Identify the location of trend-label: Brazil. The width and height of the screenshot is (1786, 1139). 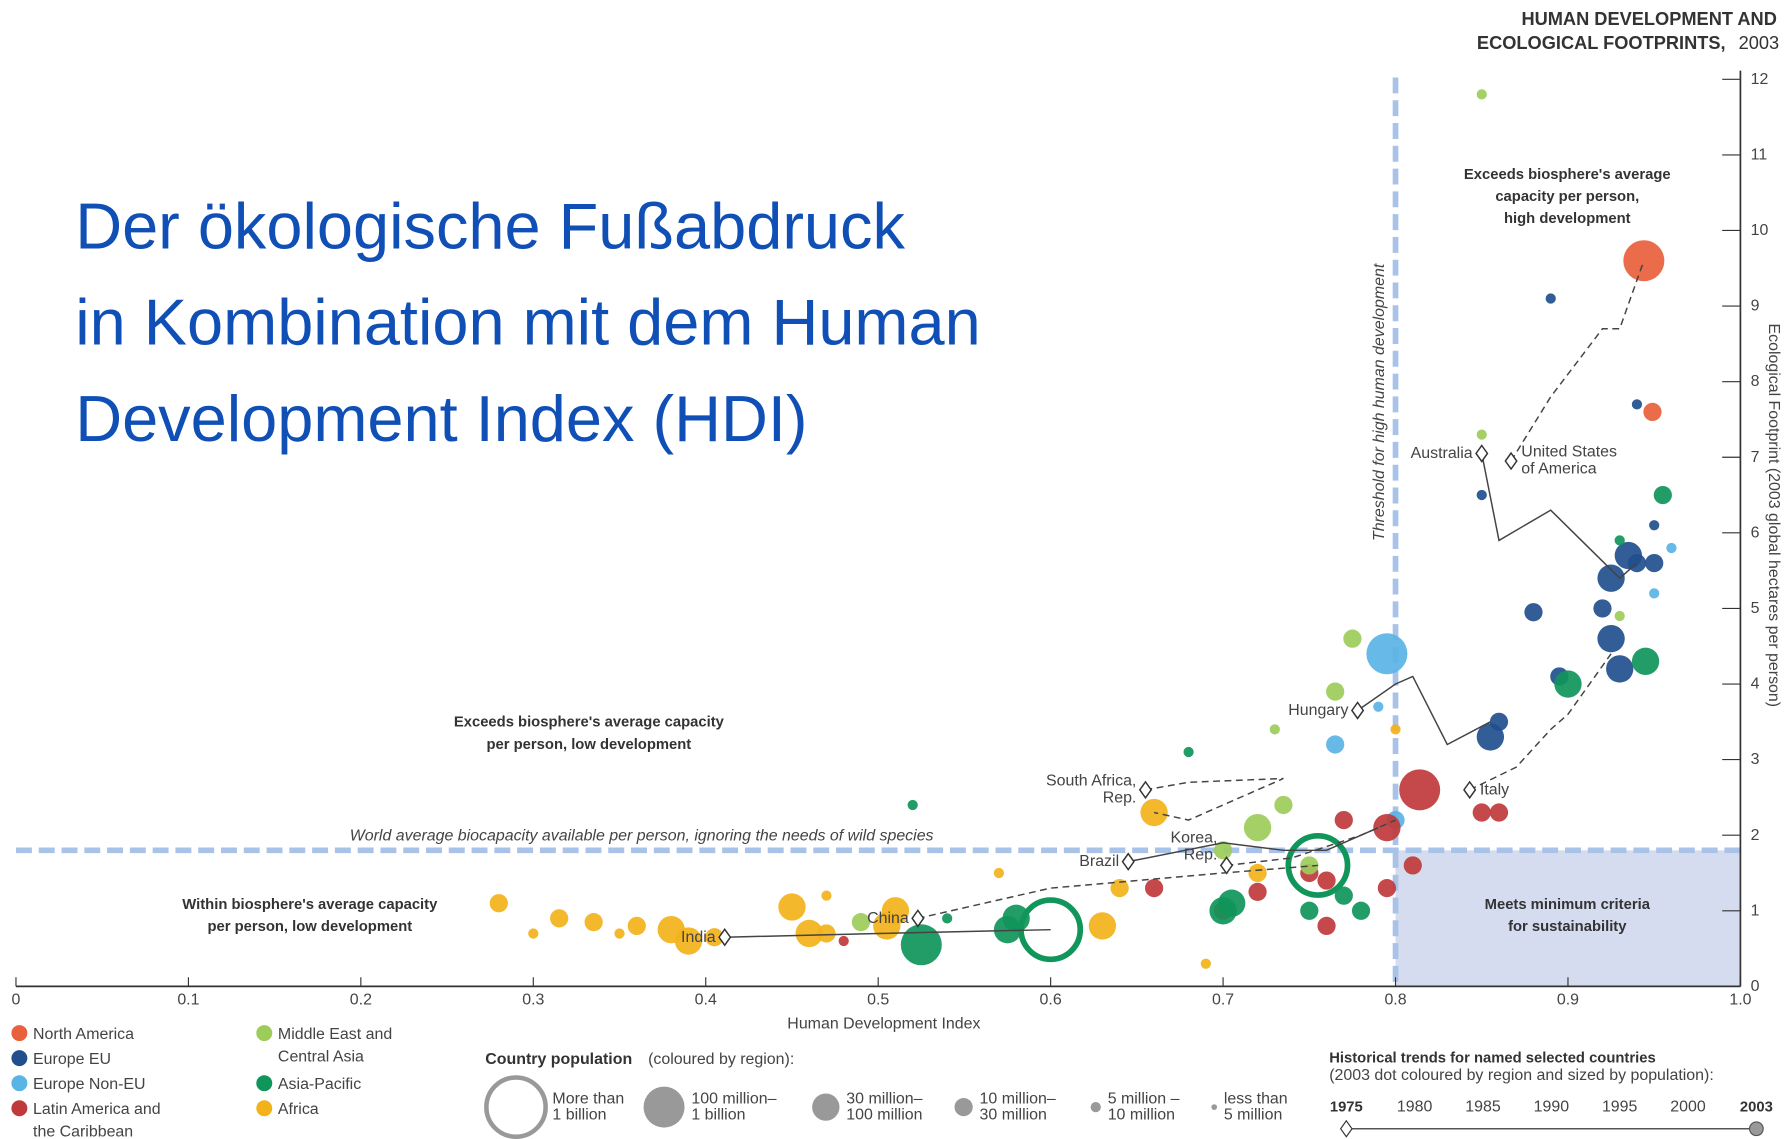
(1099, 861).